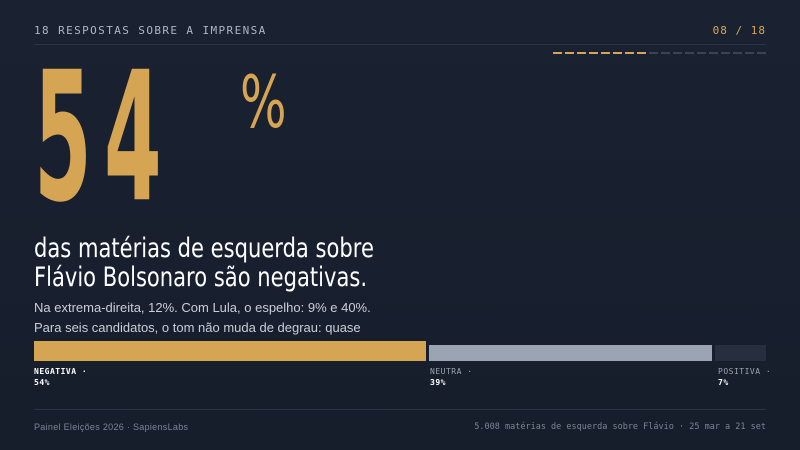  Describe the element at coordinates (42, 382) in the screenshot. I see `bar-label-negativa-percent: 54%` at that location.